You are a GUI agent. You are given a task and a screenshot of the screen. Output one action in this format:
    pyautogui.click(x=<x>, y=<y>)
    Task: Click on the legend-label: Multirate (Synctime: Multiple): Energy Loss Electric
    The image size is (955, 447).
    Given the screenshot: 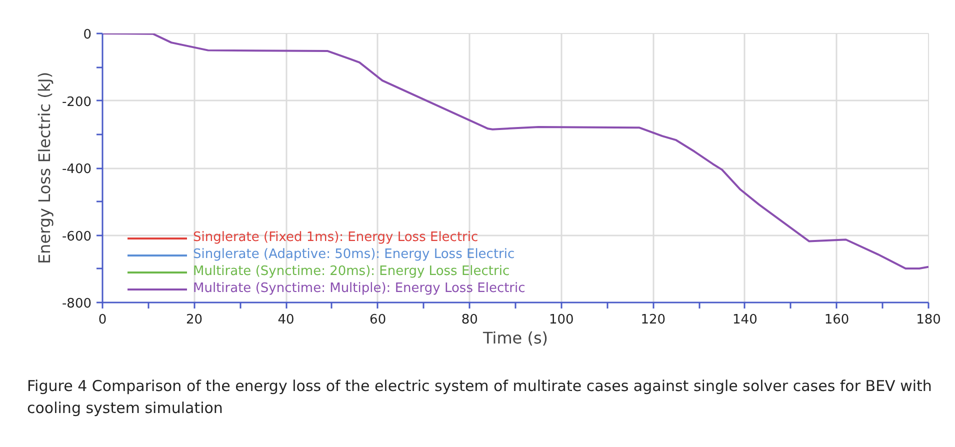 What is the action you would take?
    pyautogui.click(x=359, y=288)
    